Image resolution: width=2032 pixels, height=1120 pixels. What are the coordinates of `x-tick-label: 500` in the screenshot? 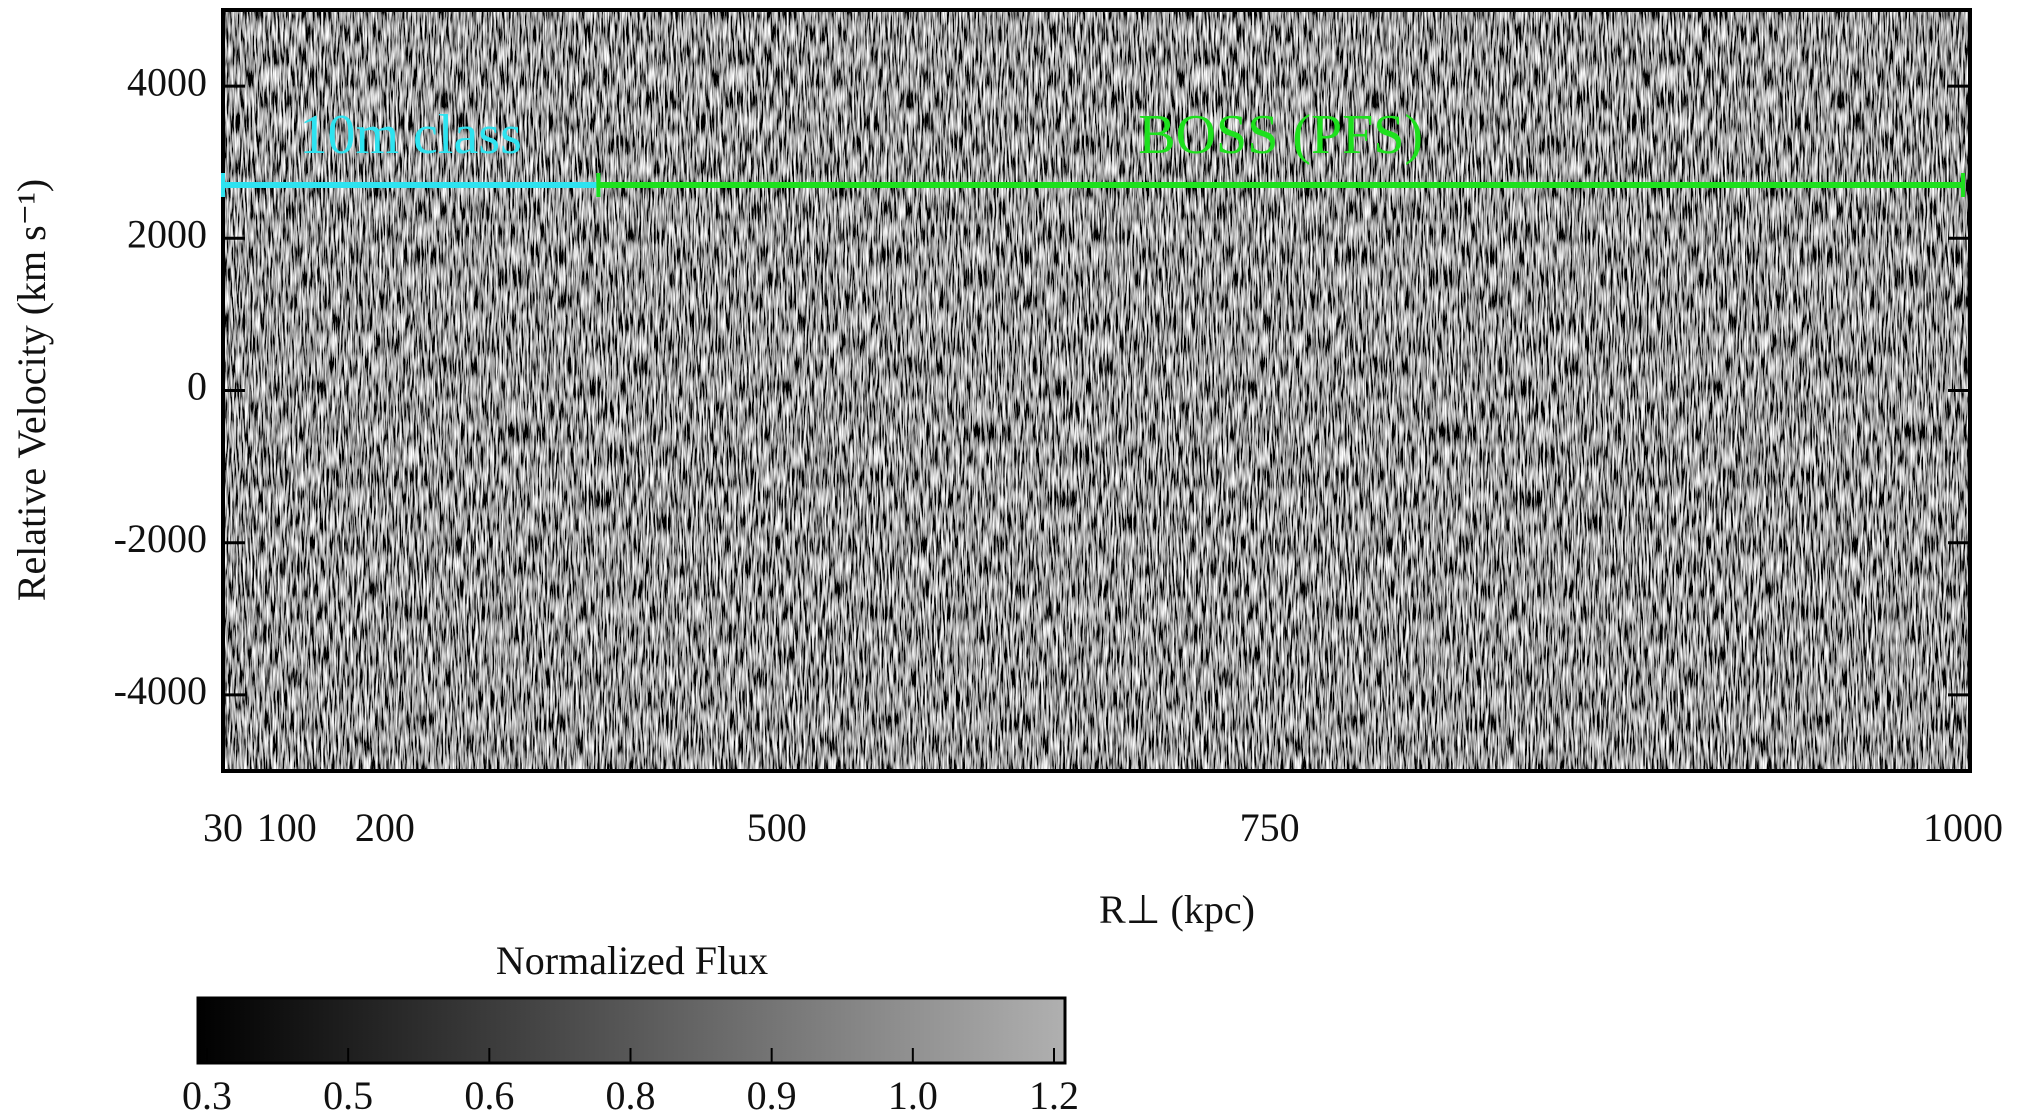 It's located at (777, 827).